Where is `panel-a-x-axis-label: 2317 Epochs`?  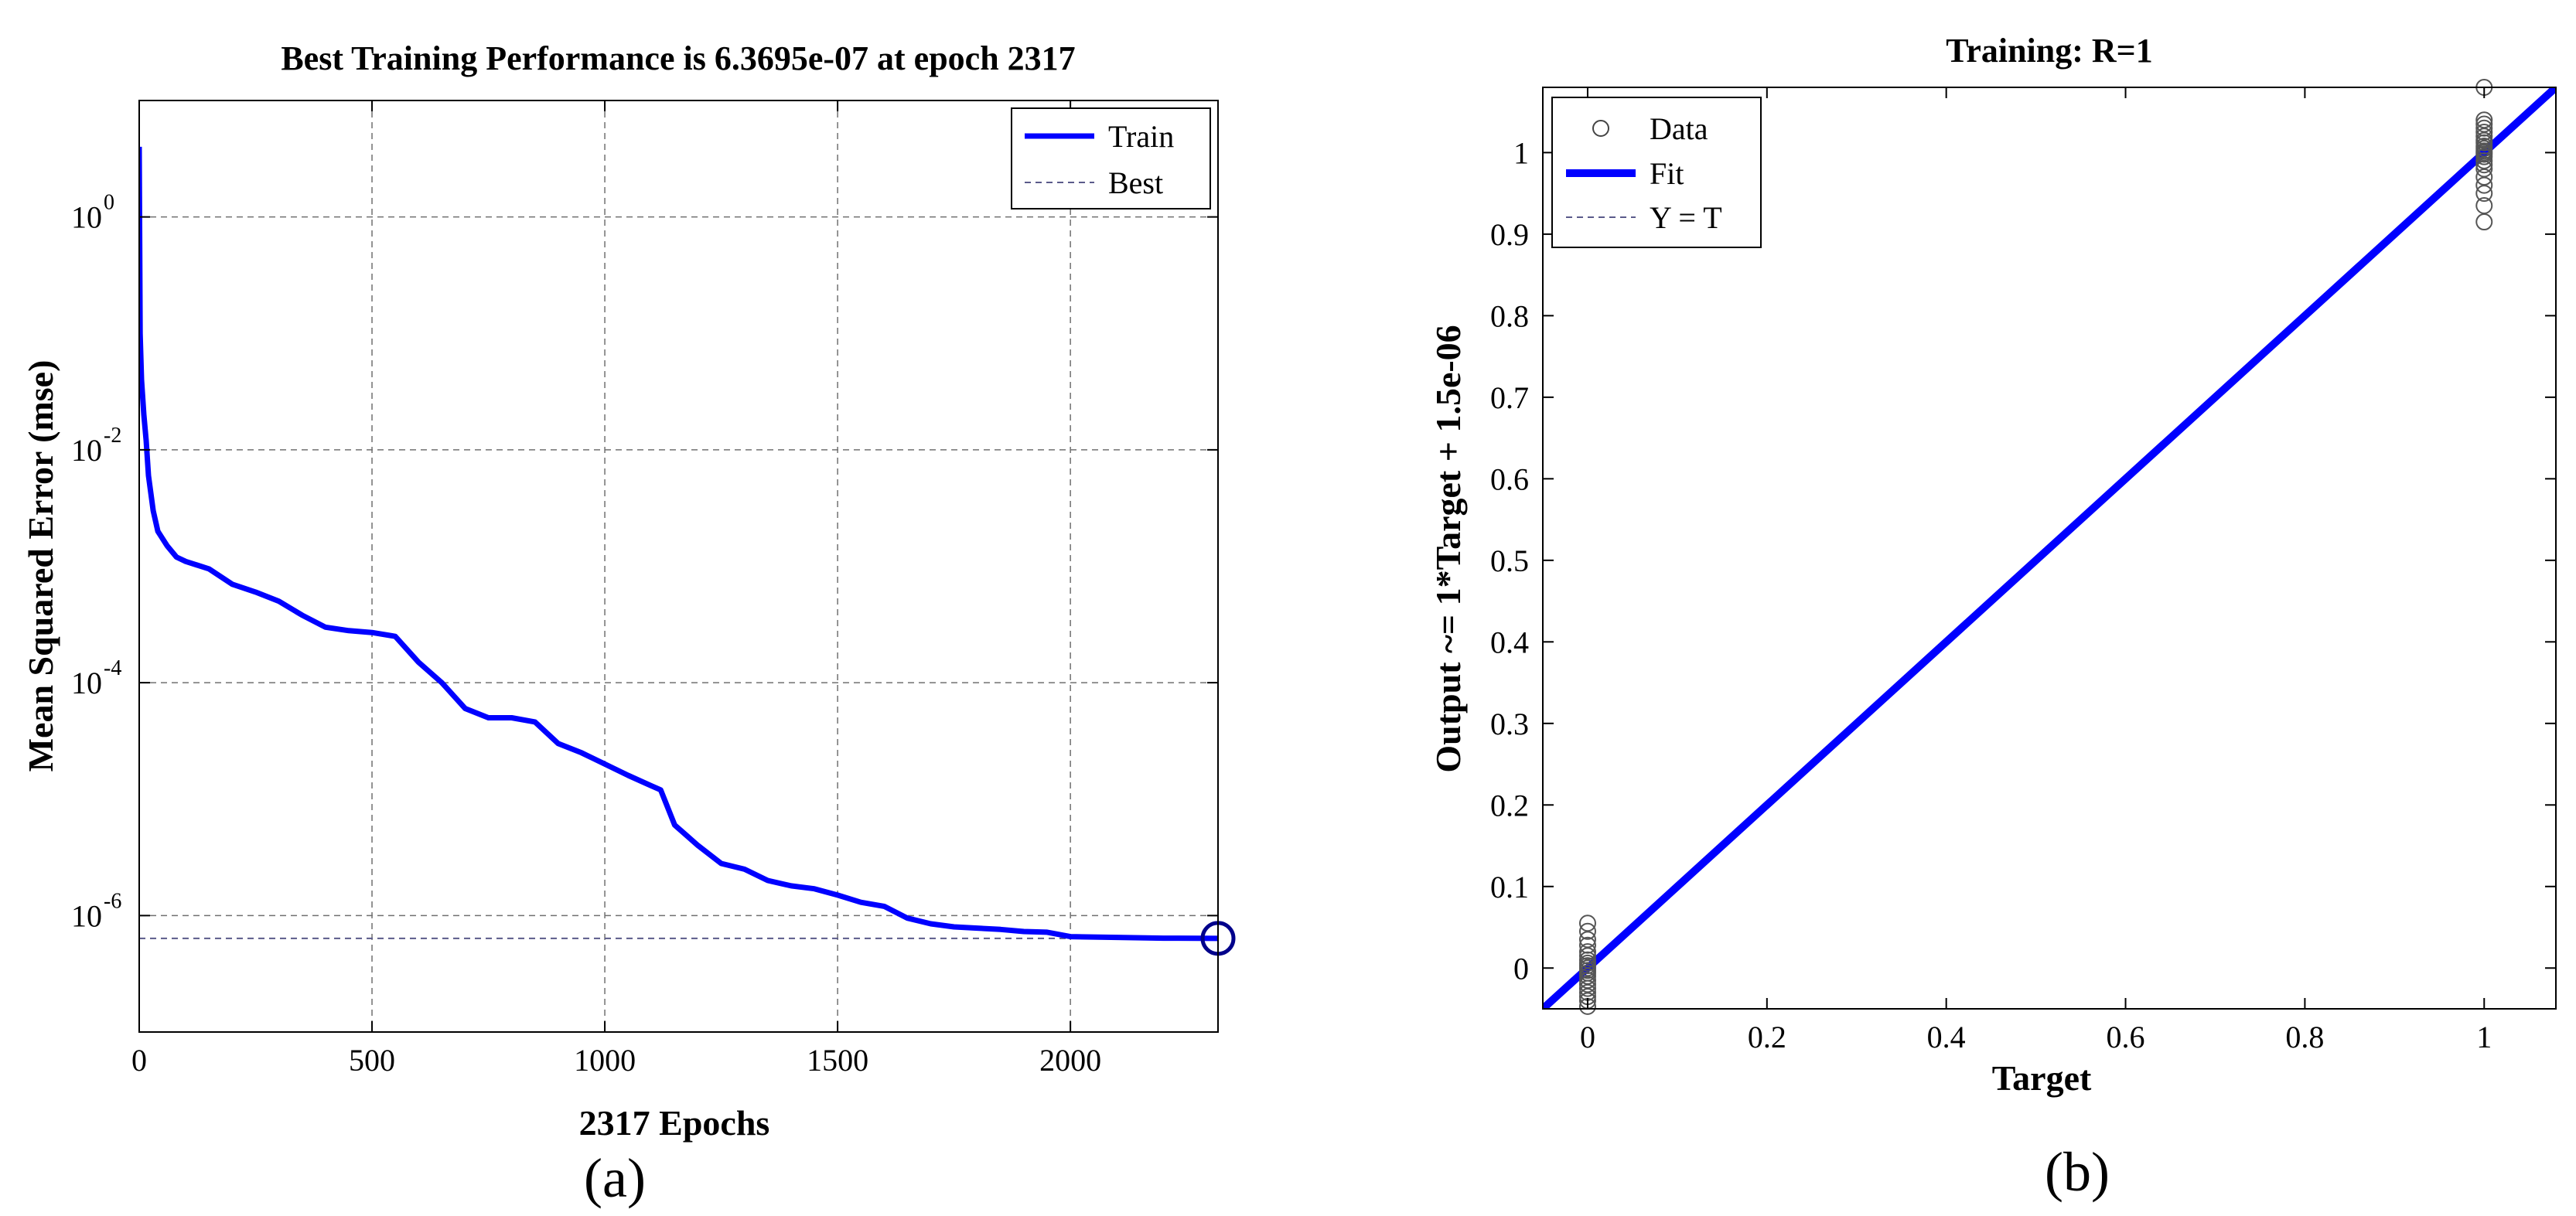
panel-a-x-axis-label: 2317 Epochs is located at coordinates (674, 1123).